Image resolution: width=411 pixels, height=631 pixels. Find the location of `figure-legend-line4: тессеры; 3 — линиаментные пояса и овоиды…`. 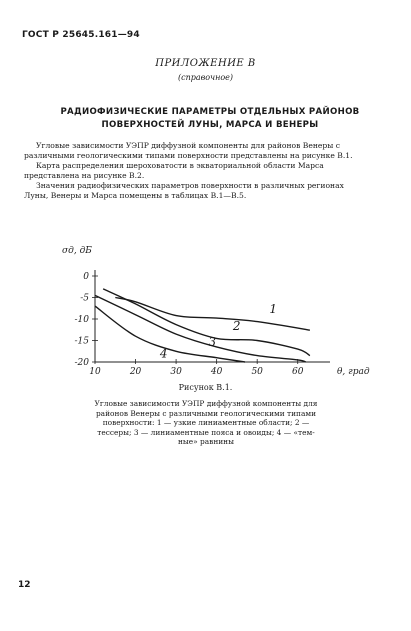

figure-legend-line4: тессеры; 3 — линиаментные пояса и овоиды… is located at coordinates (206, 432).